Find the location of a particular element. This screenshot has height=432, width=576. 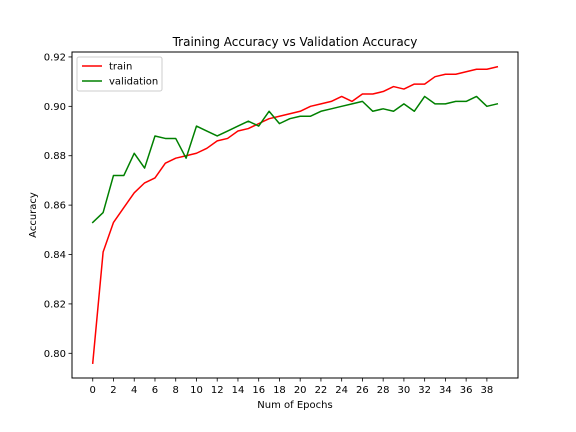

x-tick-label: 24 is located at coordinates (341, 390).